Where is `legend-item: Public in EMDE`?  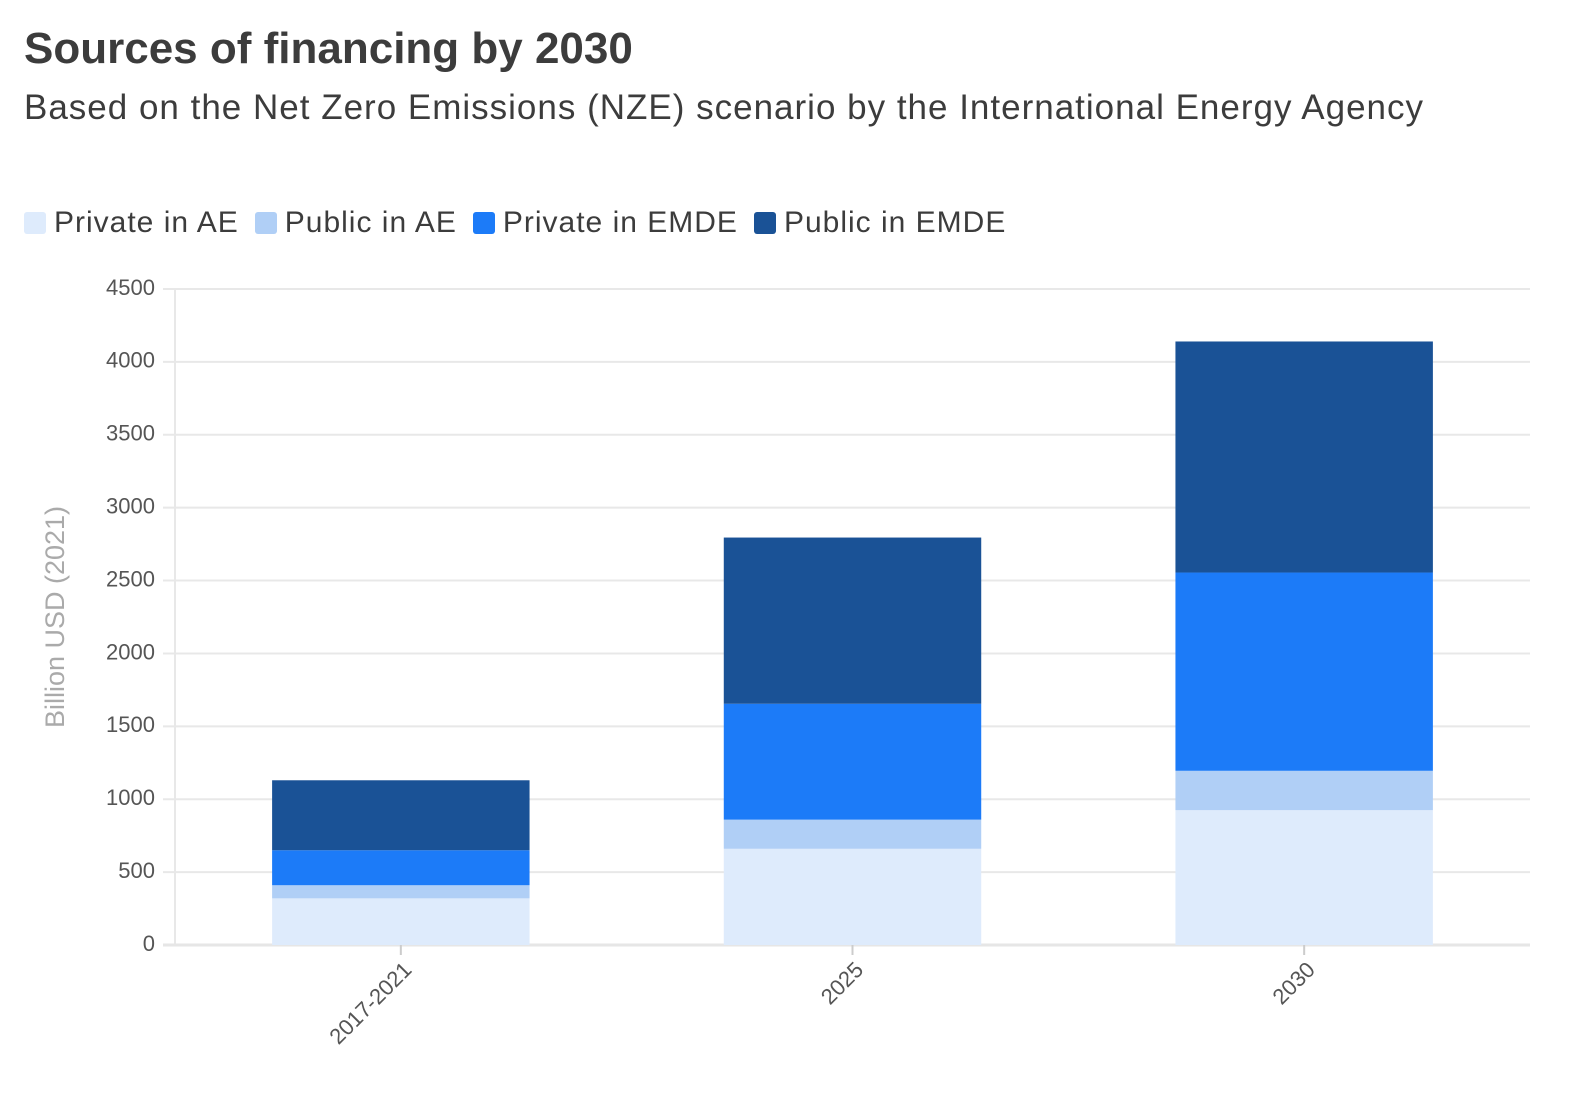
legend-item: Public in EMDE is located at coordinates (880, 223).